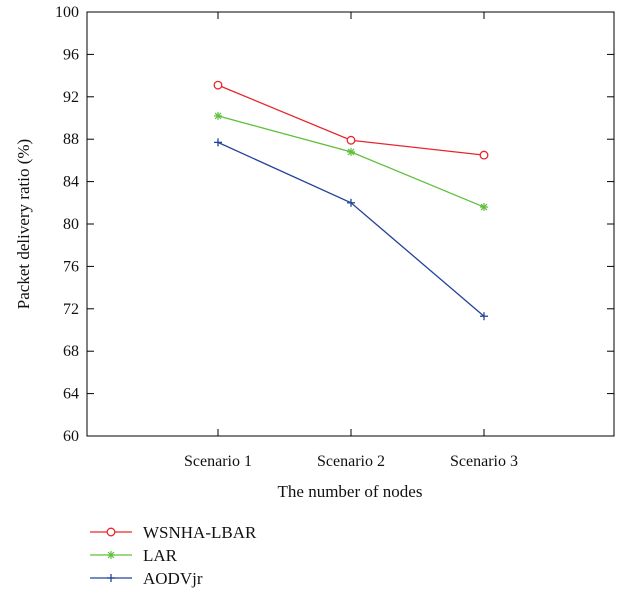 The width and height of the screenshot is (617, 600). I want to click on y-tick-label: 88, so click(71, 139).